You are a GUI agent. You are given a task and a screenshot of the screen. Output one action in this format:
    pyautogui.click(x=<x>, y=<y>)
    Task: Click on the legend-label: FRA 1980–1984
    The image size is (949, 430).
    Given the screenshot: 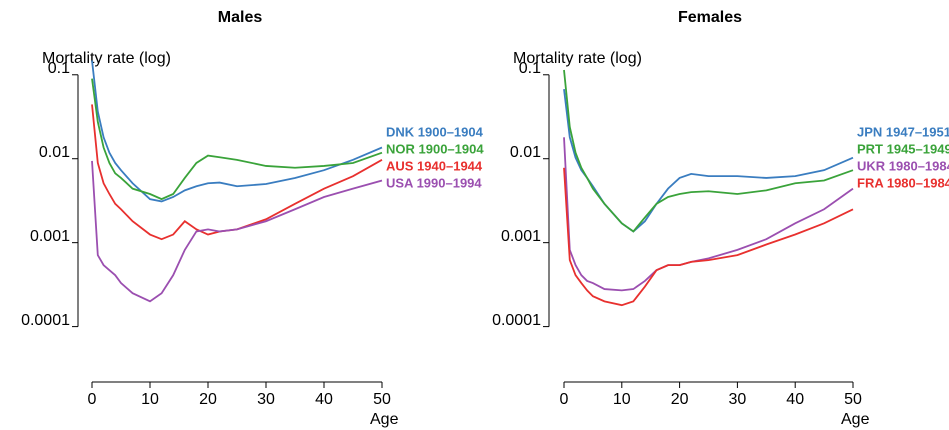 What is the action you would take?
    pyautogui.click(x=903, y=182)
    